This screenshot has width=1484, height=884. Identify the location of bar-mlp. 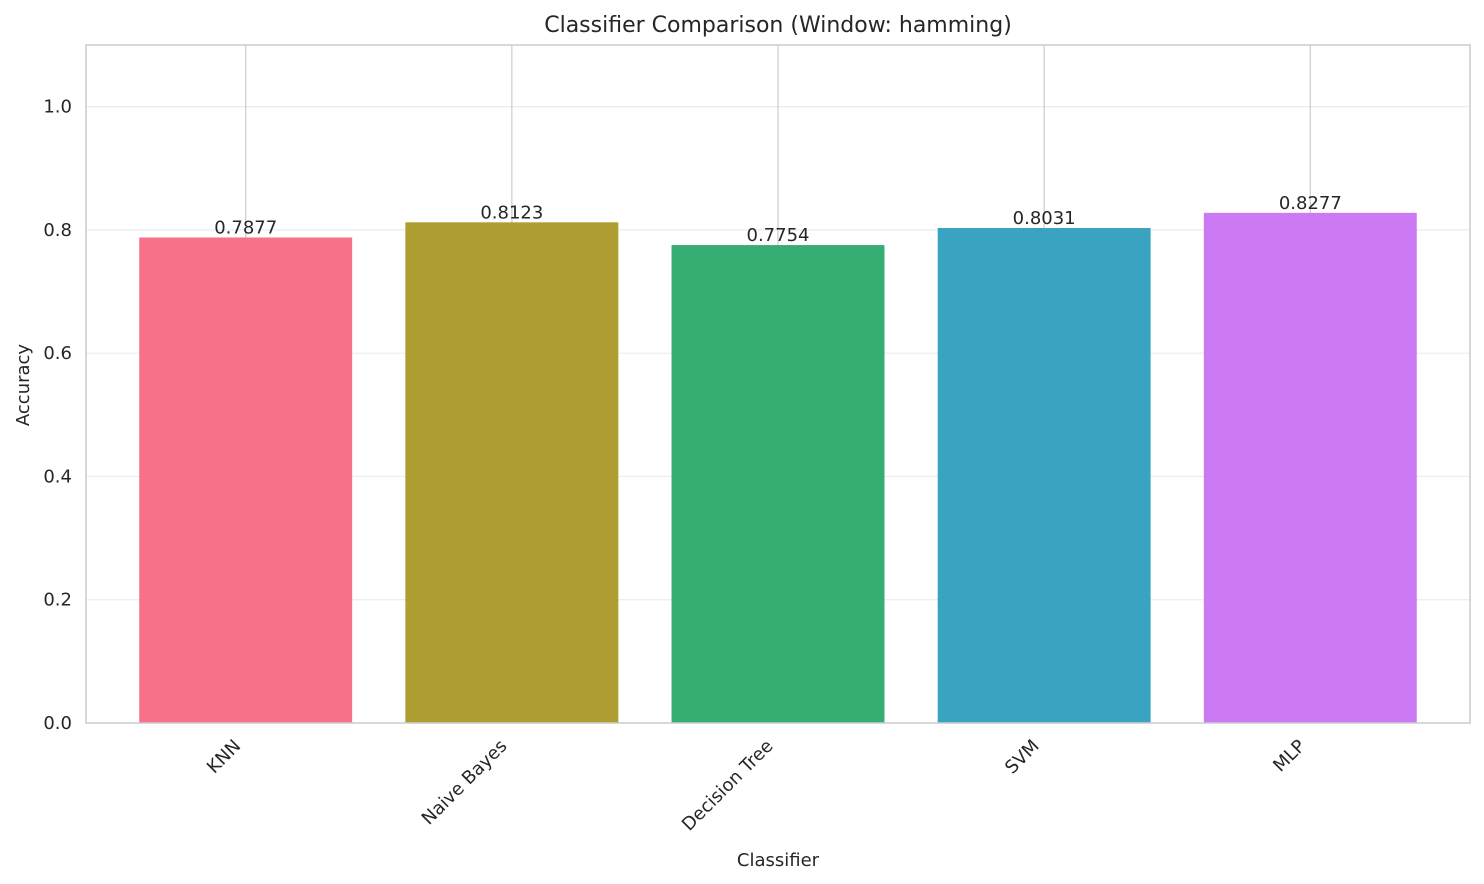
(1310, 467).